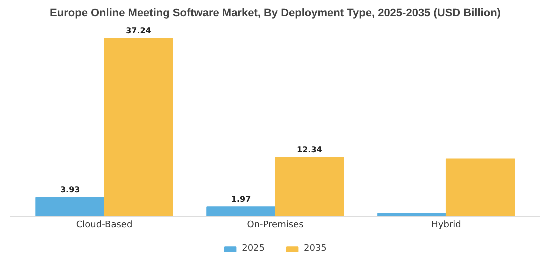 Image resolution: width=560 pixels, height=280 pixels. Describe the element at coordinates (70, 190) in the screenshot. I see `data-label: 3.93` at that location.